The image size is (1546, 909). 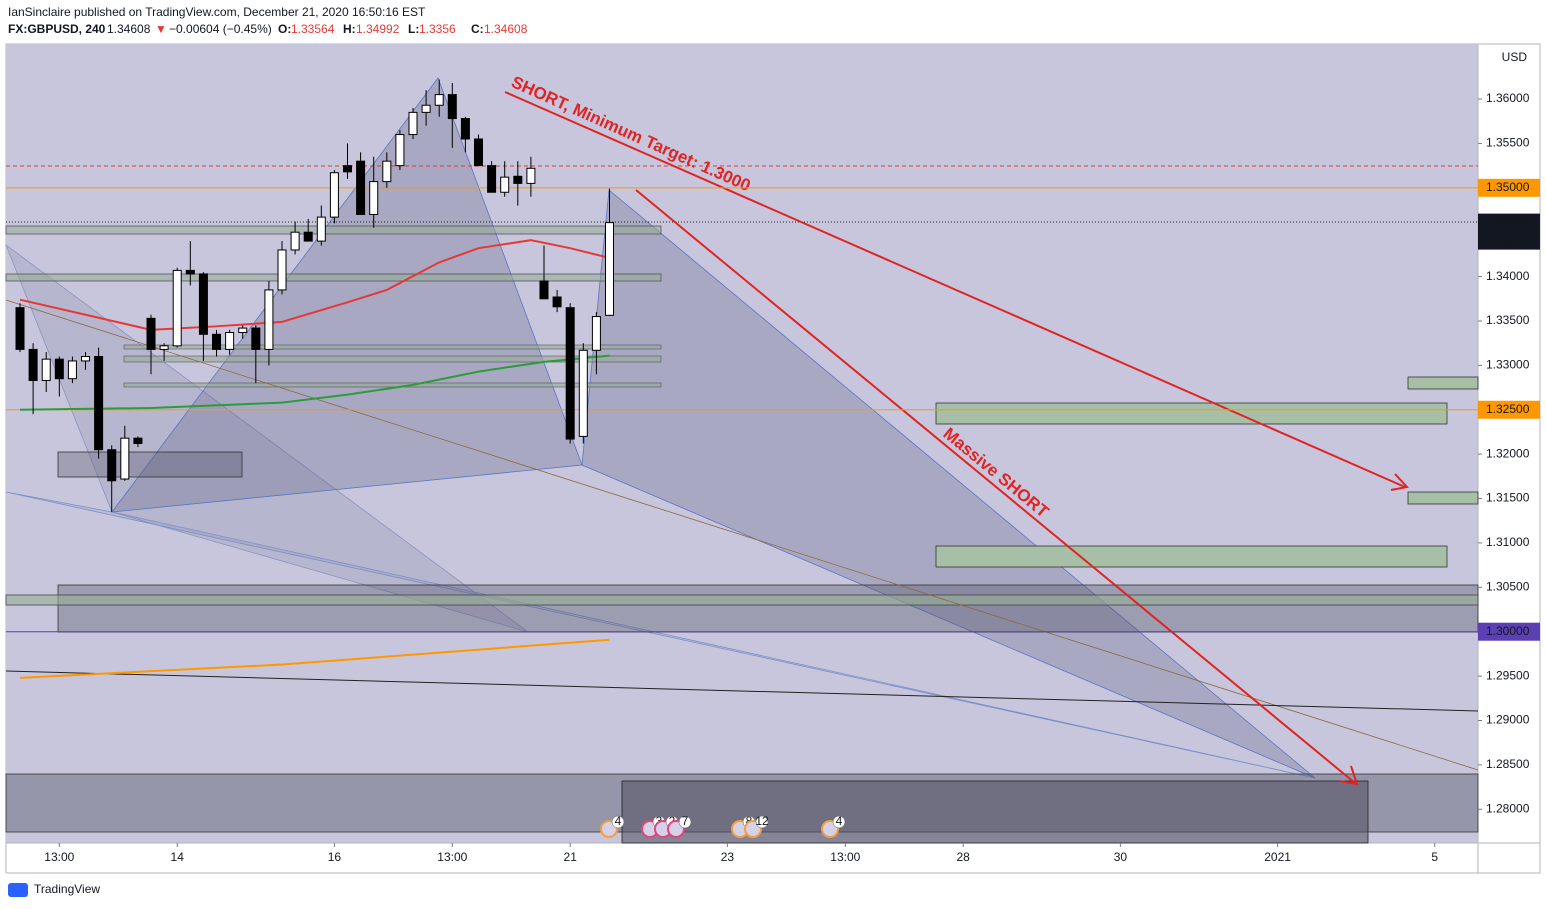 I want to click on trend-line, so click(x=742, y=691).